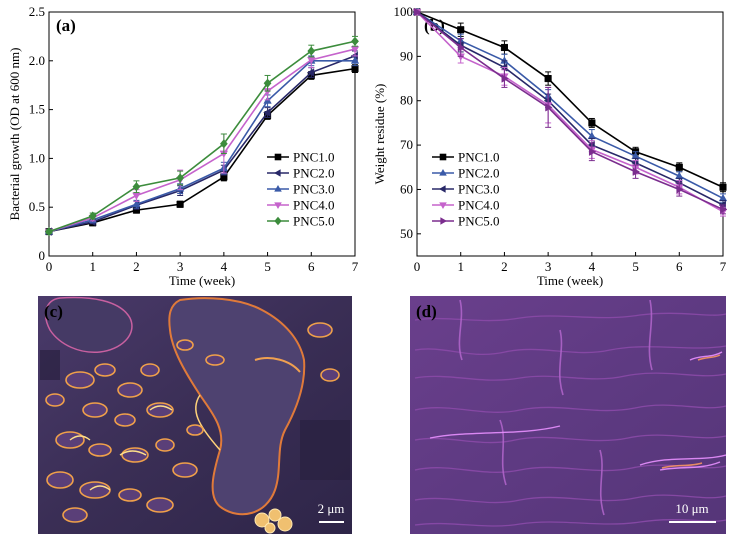  What do you see at coordinates (426, 311) in the screenshot?
I see `panel-label-d: (d)` at bounding box center [426, 311].